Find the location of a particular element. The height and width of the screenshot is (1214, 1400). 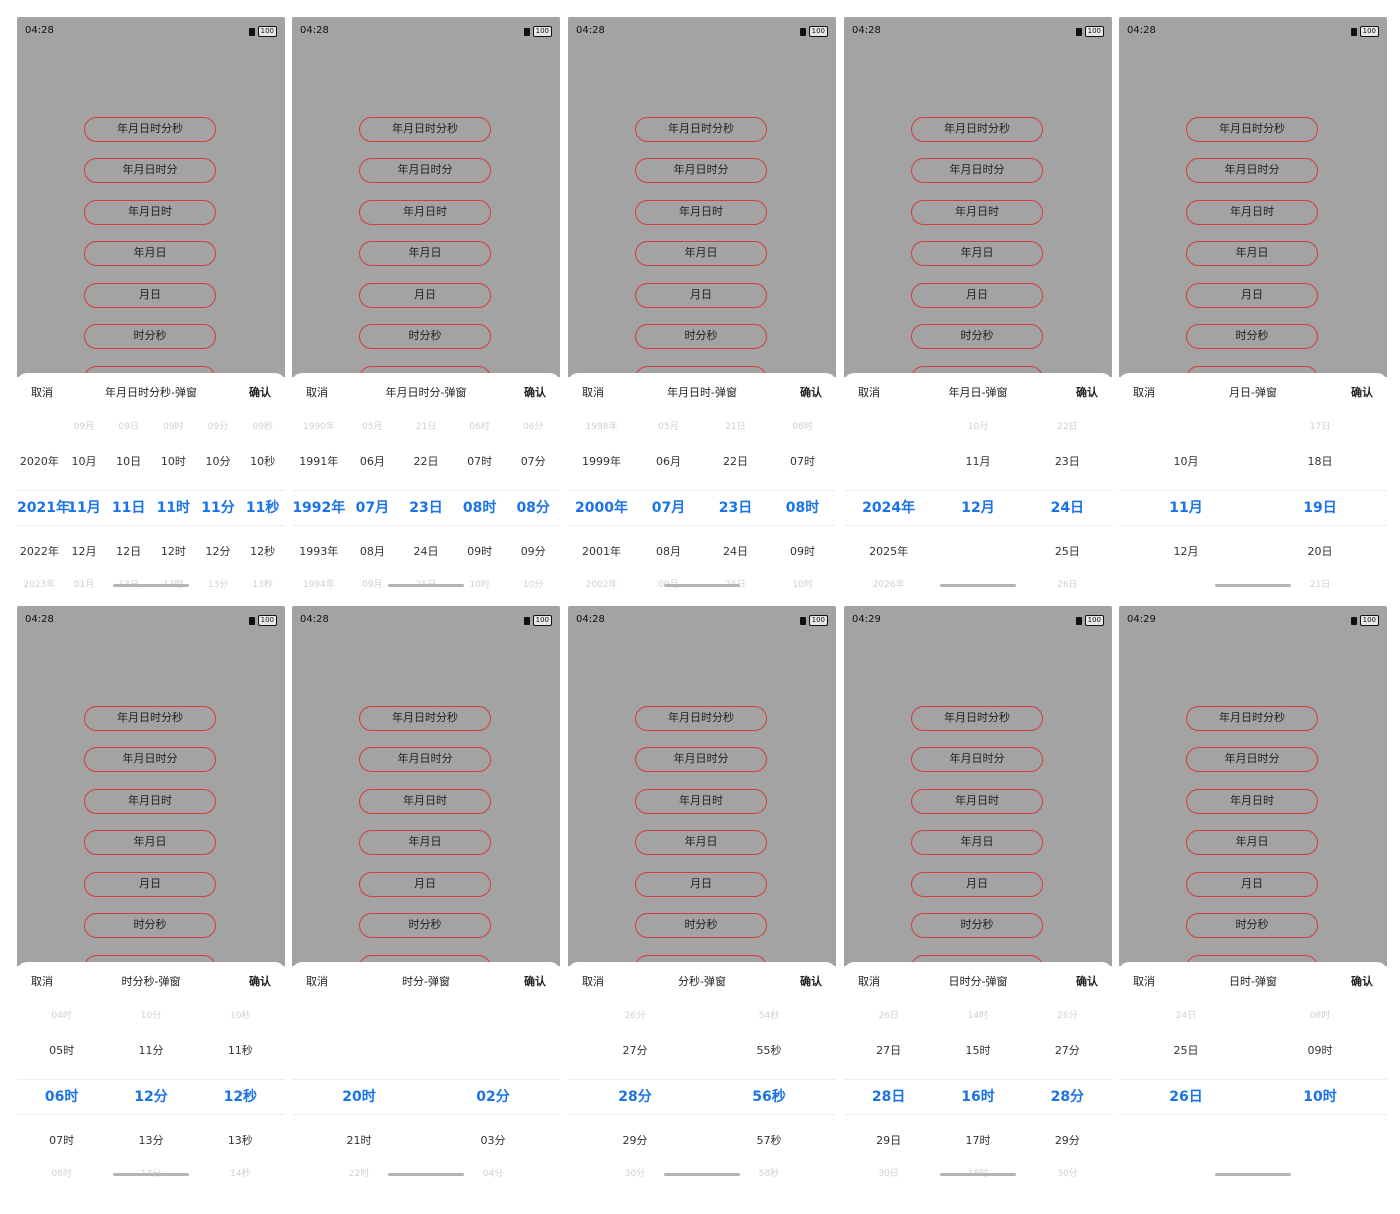

wheel-option: 20日 is located at coordinates (1320, 551).